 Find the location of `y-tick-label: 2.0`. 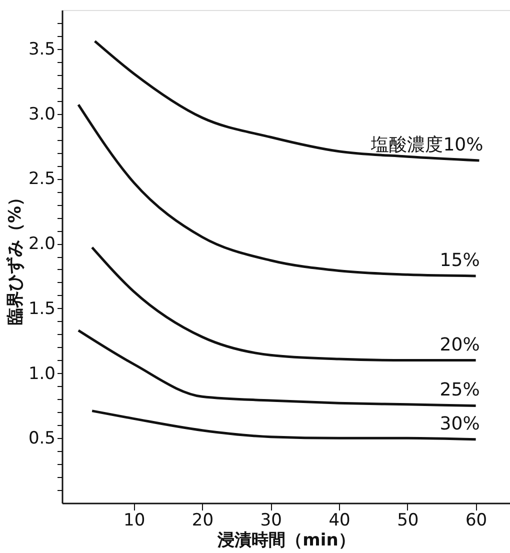

y-tick-label: 2.0 is located at coordinates (42, 244).